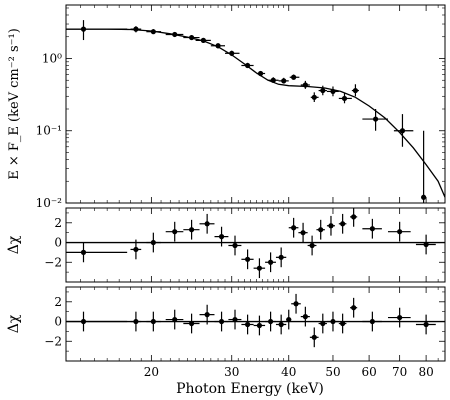  I want to click on y-tick-label: 10⁻², so click(49, 203).